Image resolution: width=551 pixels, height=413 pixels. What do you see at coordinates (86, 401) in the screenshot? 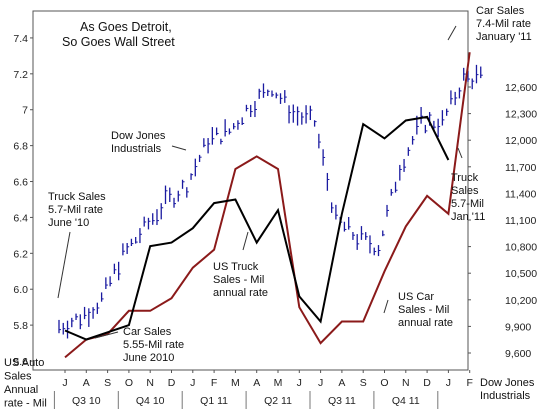
I see `quarter-label-0: Q3 10` at bounding box center [86, 401].